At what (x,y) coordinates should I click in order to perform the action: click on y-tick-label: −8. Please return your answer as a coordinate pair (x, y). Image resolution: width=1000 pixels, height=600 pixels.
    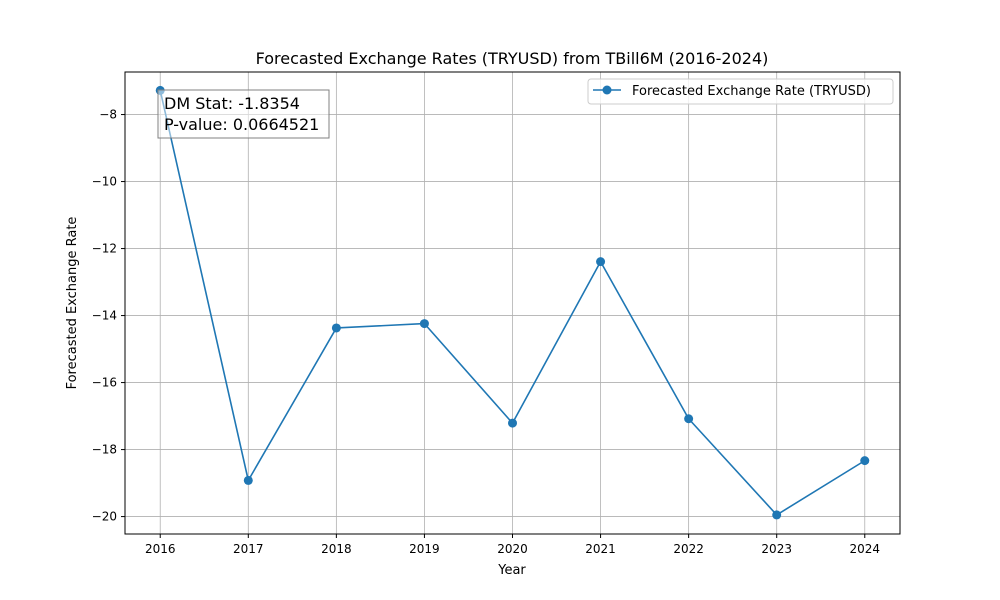
    Looking at the image, I should click on (108, 115).